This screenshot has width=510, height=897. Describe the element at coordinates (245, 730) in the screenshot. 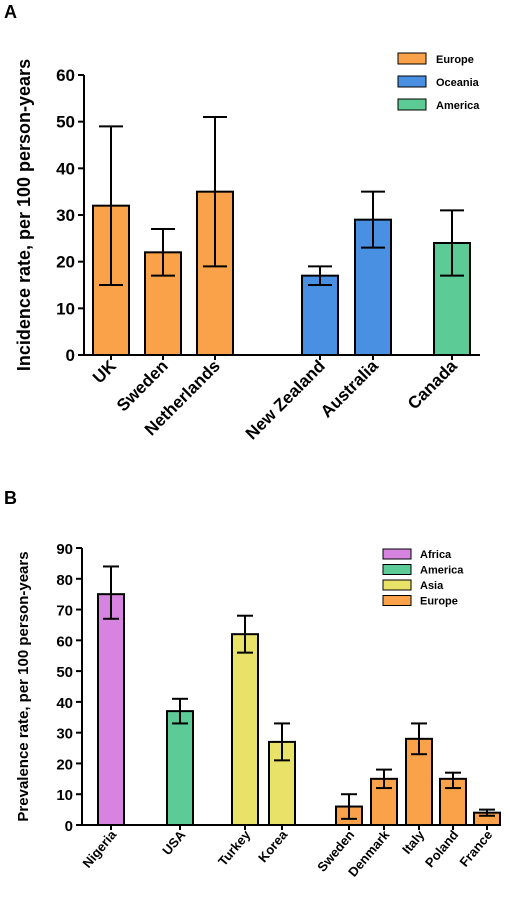

I see `bar-turkey` at that location.